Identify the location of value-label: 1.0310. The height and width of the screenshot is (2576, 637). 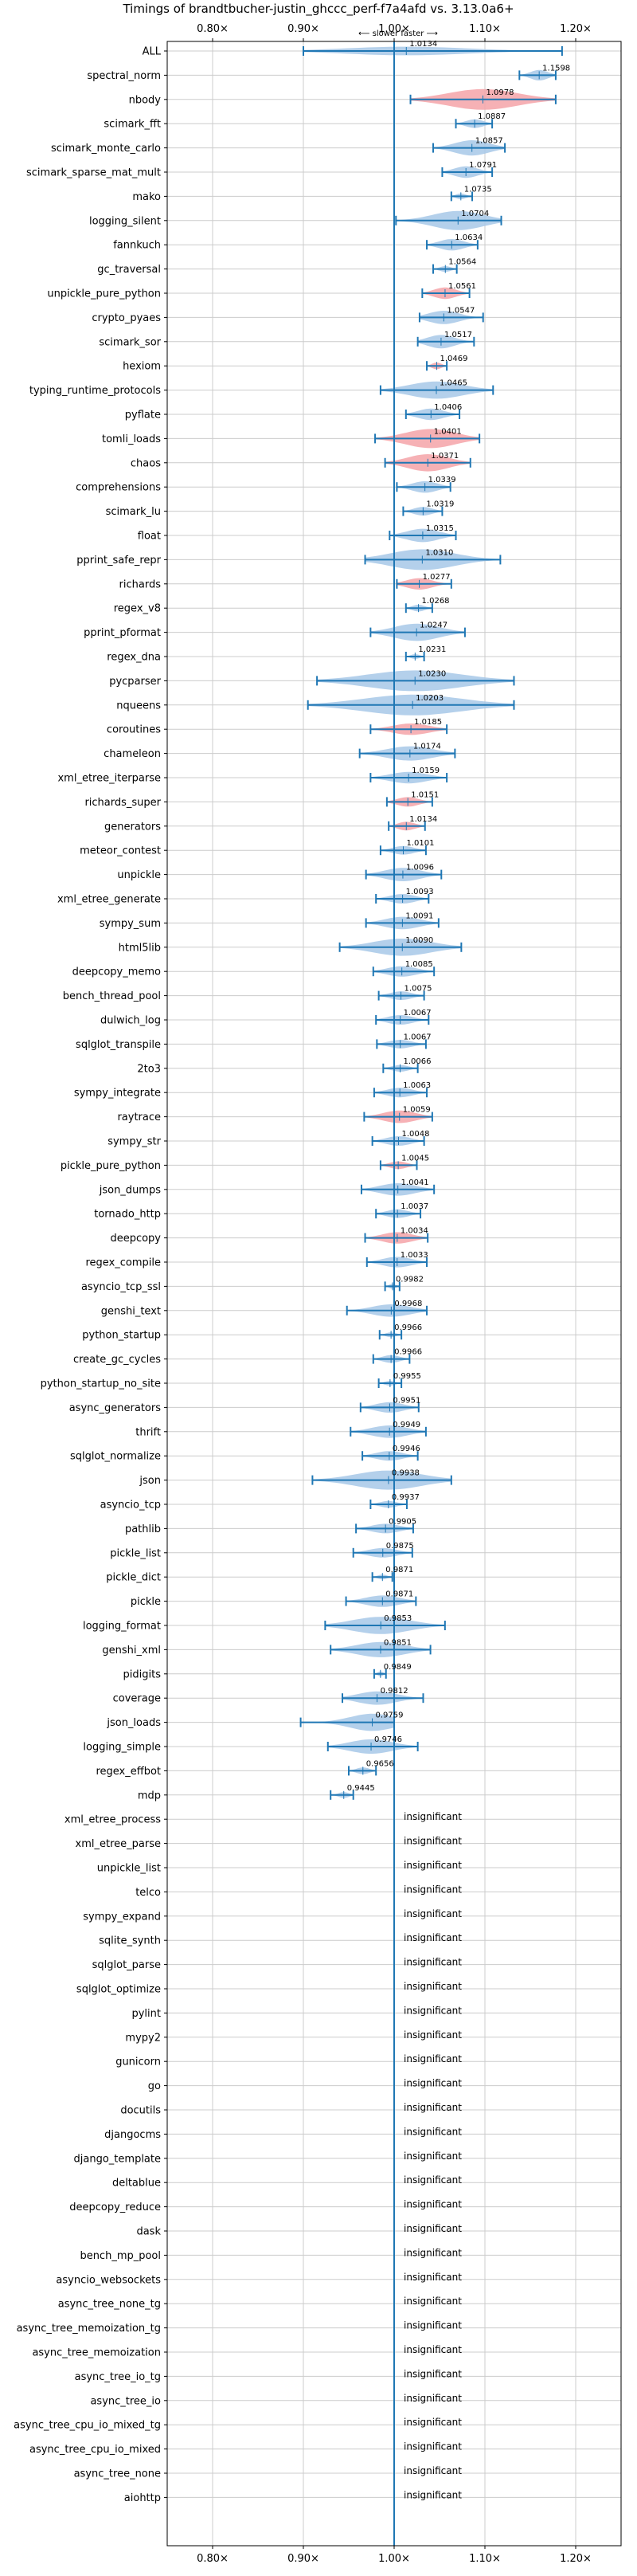
(439, 552).